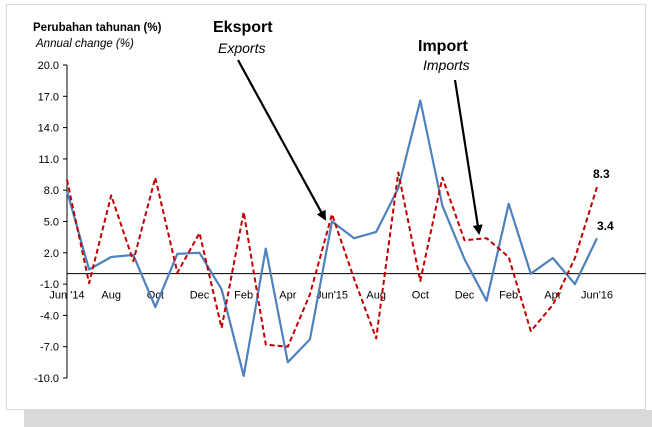 The image size is (652, 427). I want to click on y-tick-label: 8.0, so click(51, 191).